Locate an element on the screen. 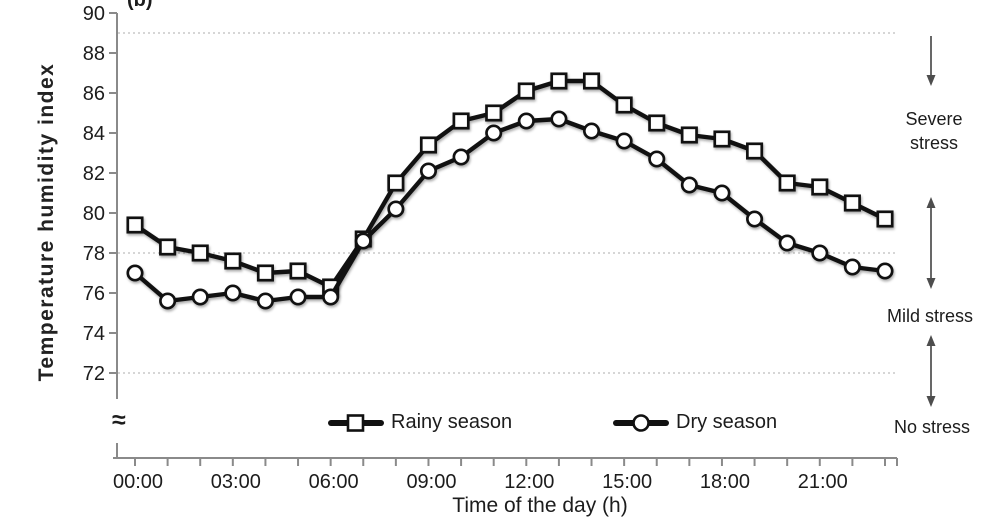  x-tick-label: 21:00 is located at coordinates (823, 482).